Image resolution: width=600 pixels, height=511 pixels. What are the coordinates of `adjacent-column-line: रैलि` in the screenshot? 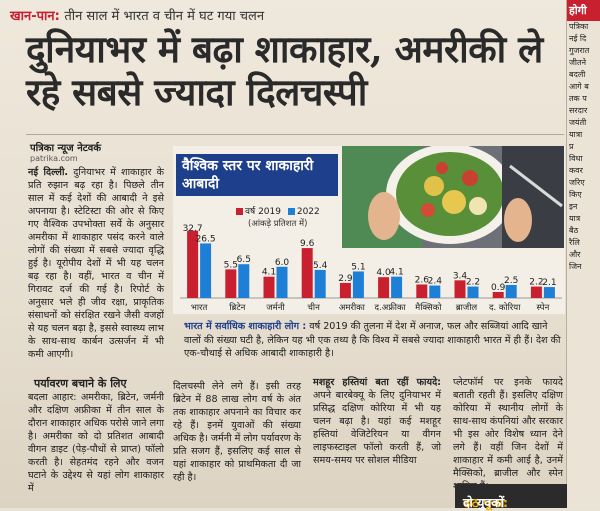 It's located at (574, 242).